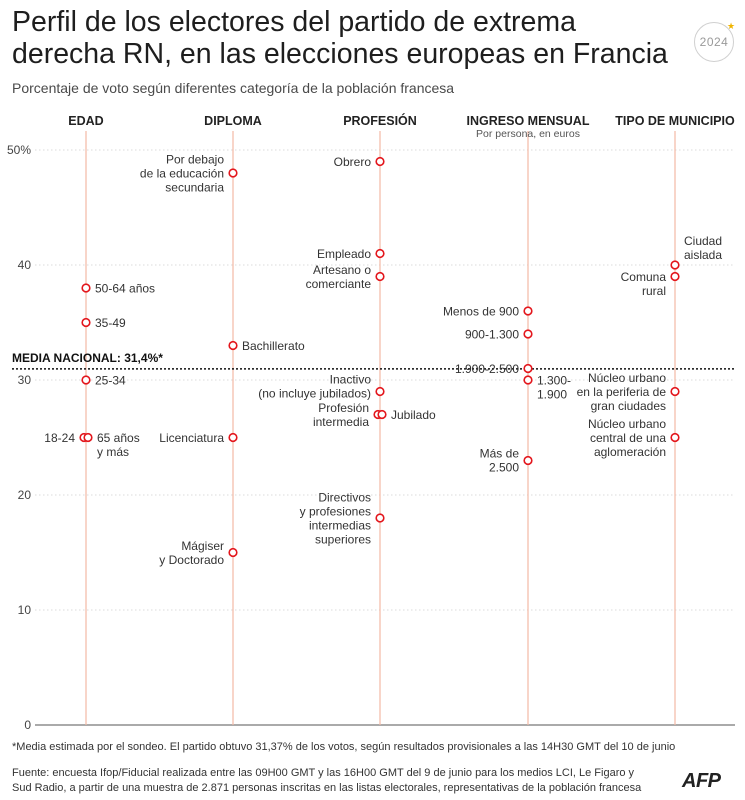  I want to click on data-label: Artesano o comerciante, so click(339, 277).